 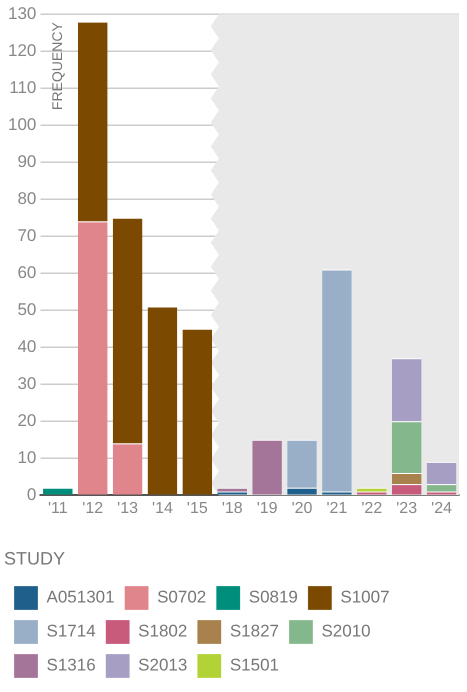 What do you see at coordinates (181, 597) in the screenshot?
I see `legend-label: S0702` at bounding box center [181, 597].